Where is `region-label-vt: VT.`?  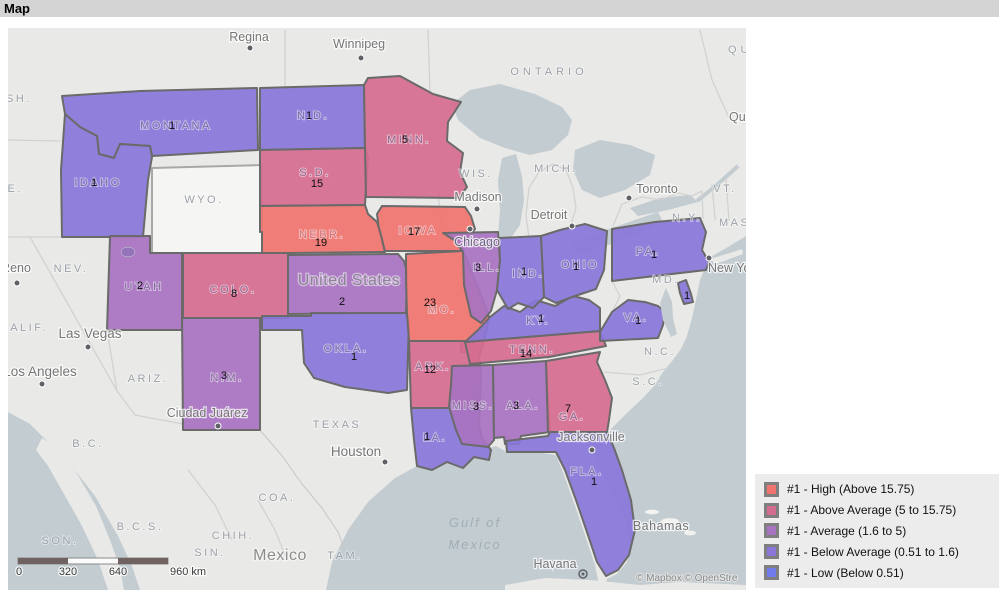 region-label-vt: VT. is located at coordinates (724, 189).